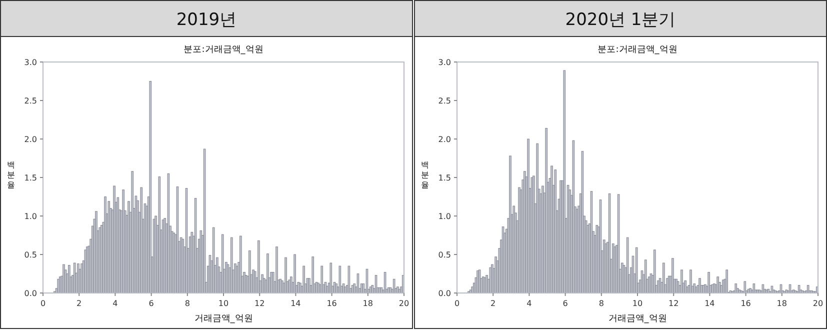 This screenshot has width=827, height=330. I want to click on chart-title: 2019년, so click(206, 20).